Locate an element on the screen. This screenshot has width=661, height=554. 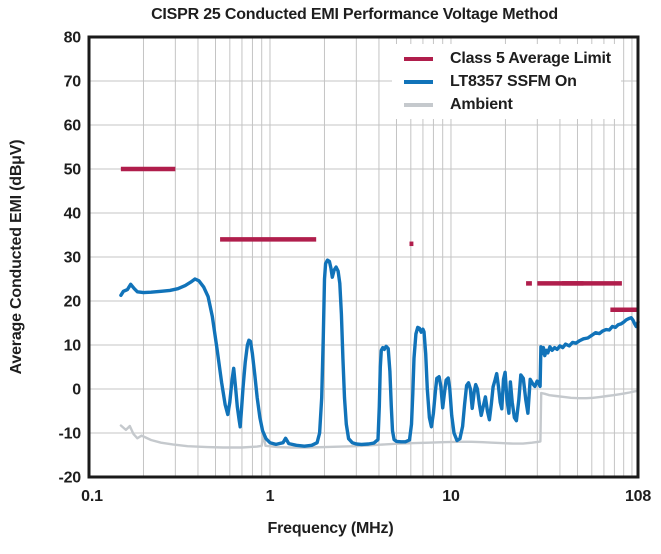
legend-item-class5-average-limit: Class 5 Average Limit is located at coordinates (507, 58).